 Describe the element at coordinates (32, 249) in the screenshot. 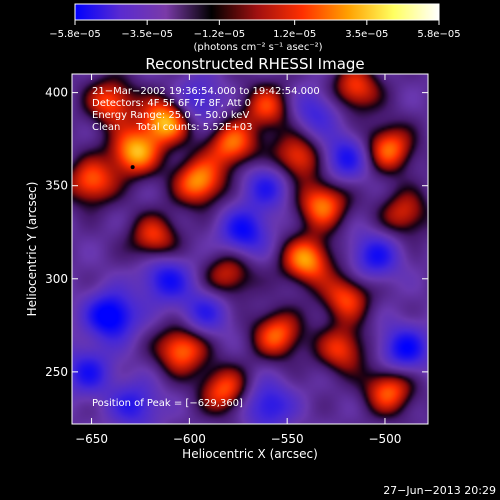

I see `y-axis-label: Heliocentric Y (arcsec)` at that location.